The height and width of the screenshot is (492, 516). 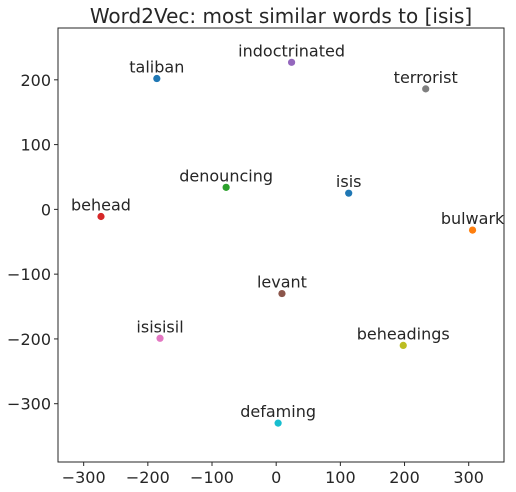 What do you see at coordinates (404, 477) in the screenshot?
I see `x-tick-label: 200` at bounding box center [404, 477].